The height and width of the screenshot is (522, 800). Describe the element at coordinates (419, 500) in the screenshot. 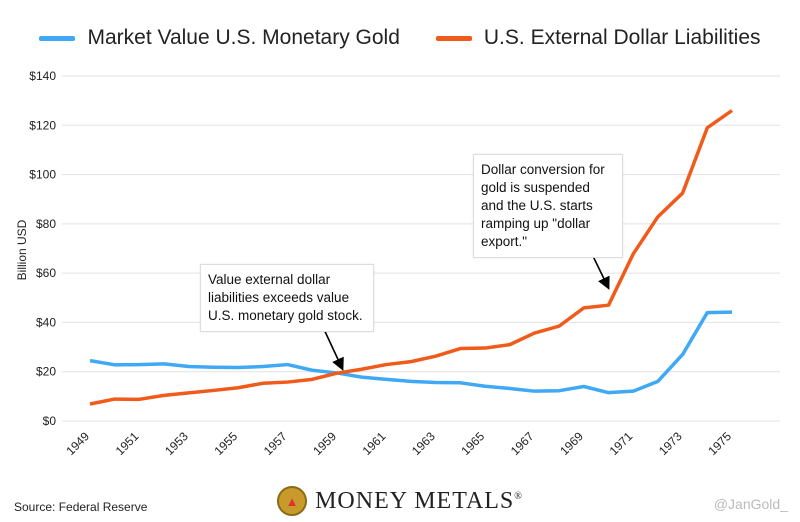

I see `brand-name: Money Metals®` at that location.